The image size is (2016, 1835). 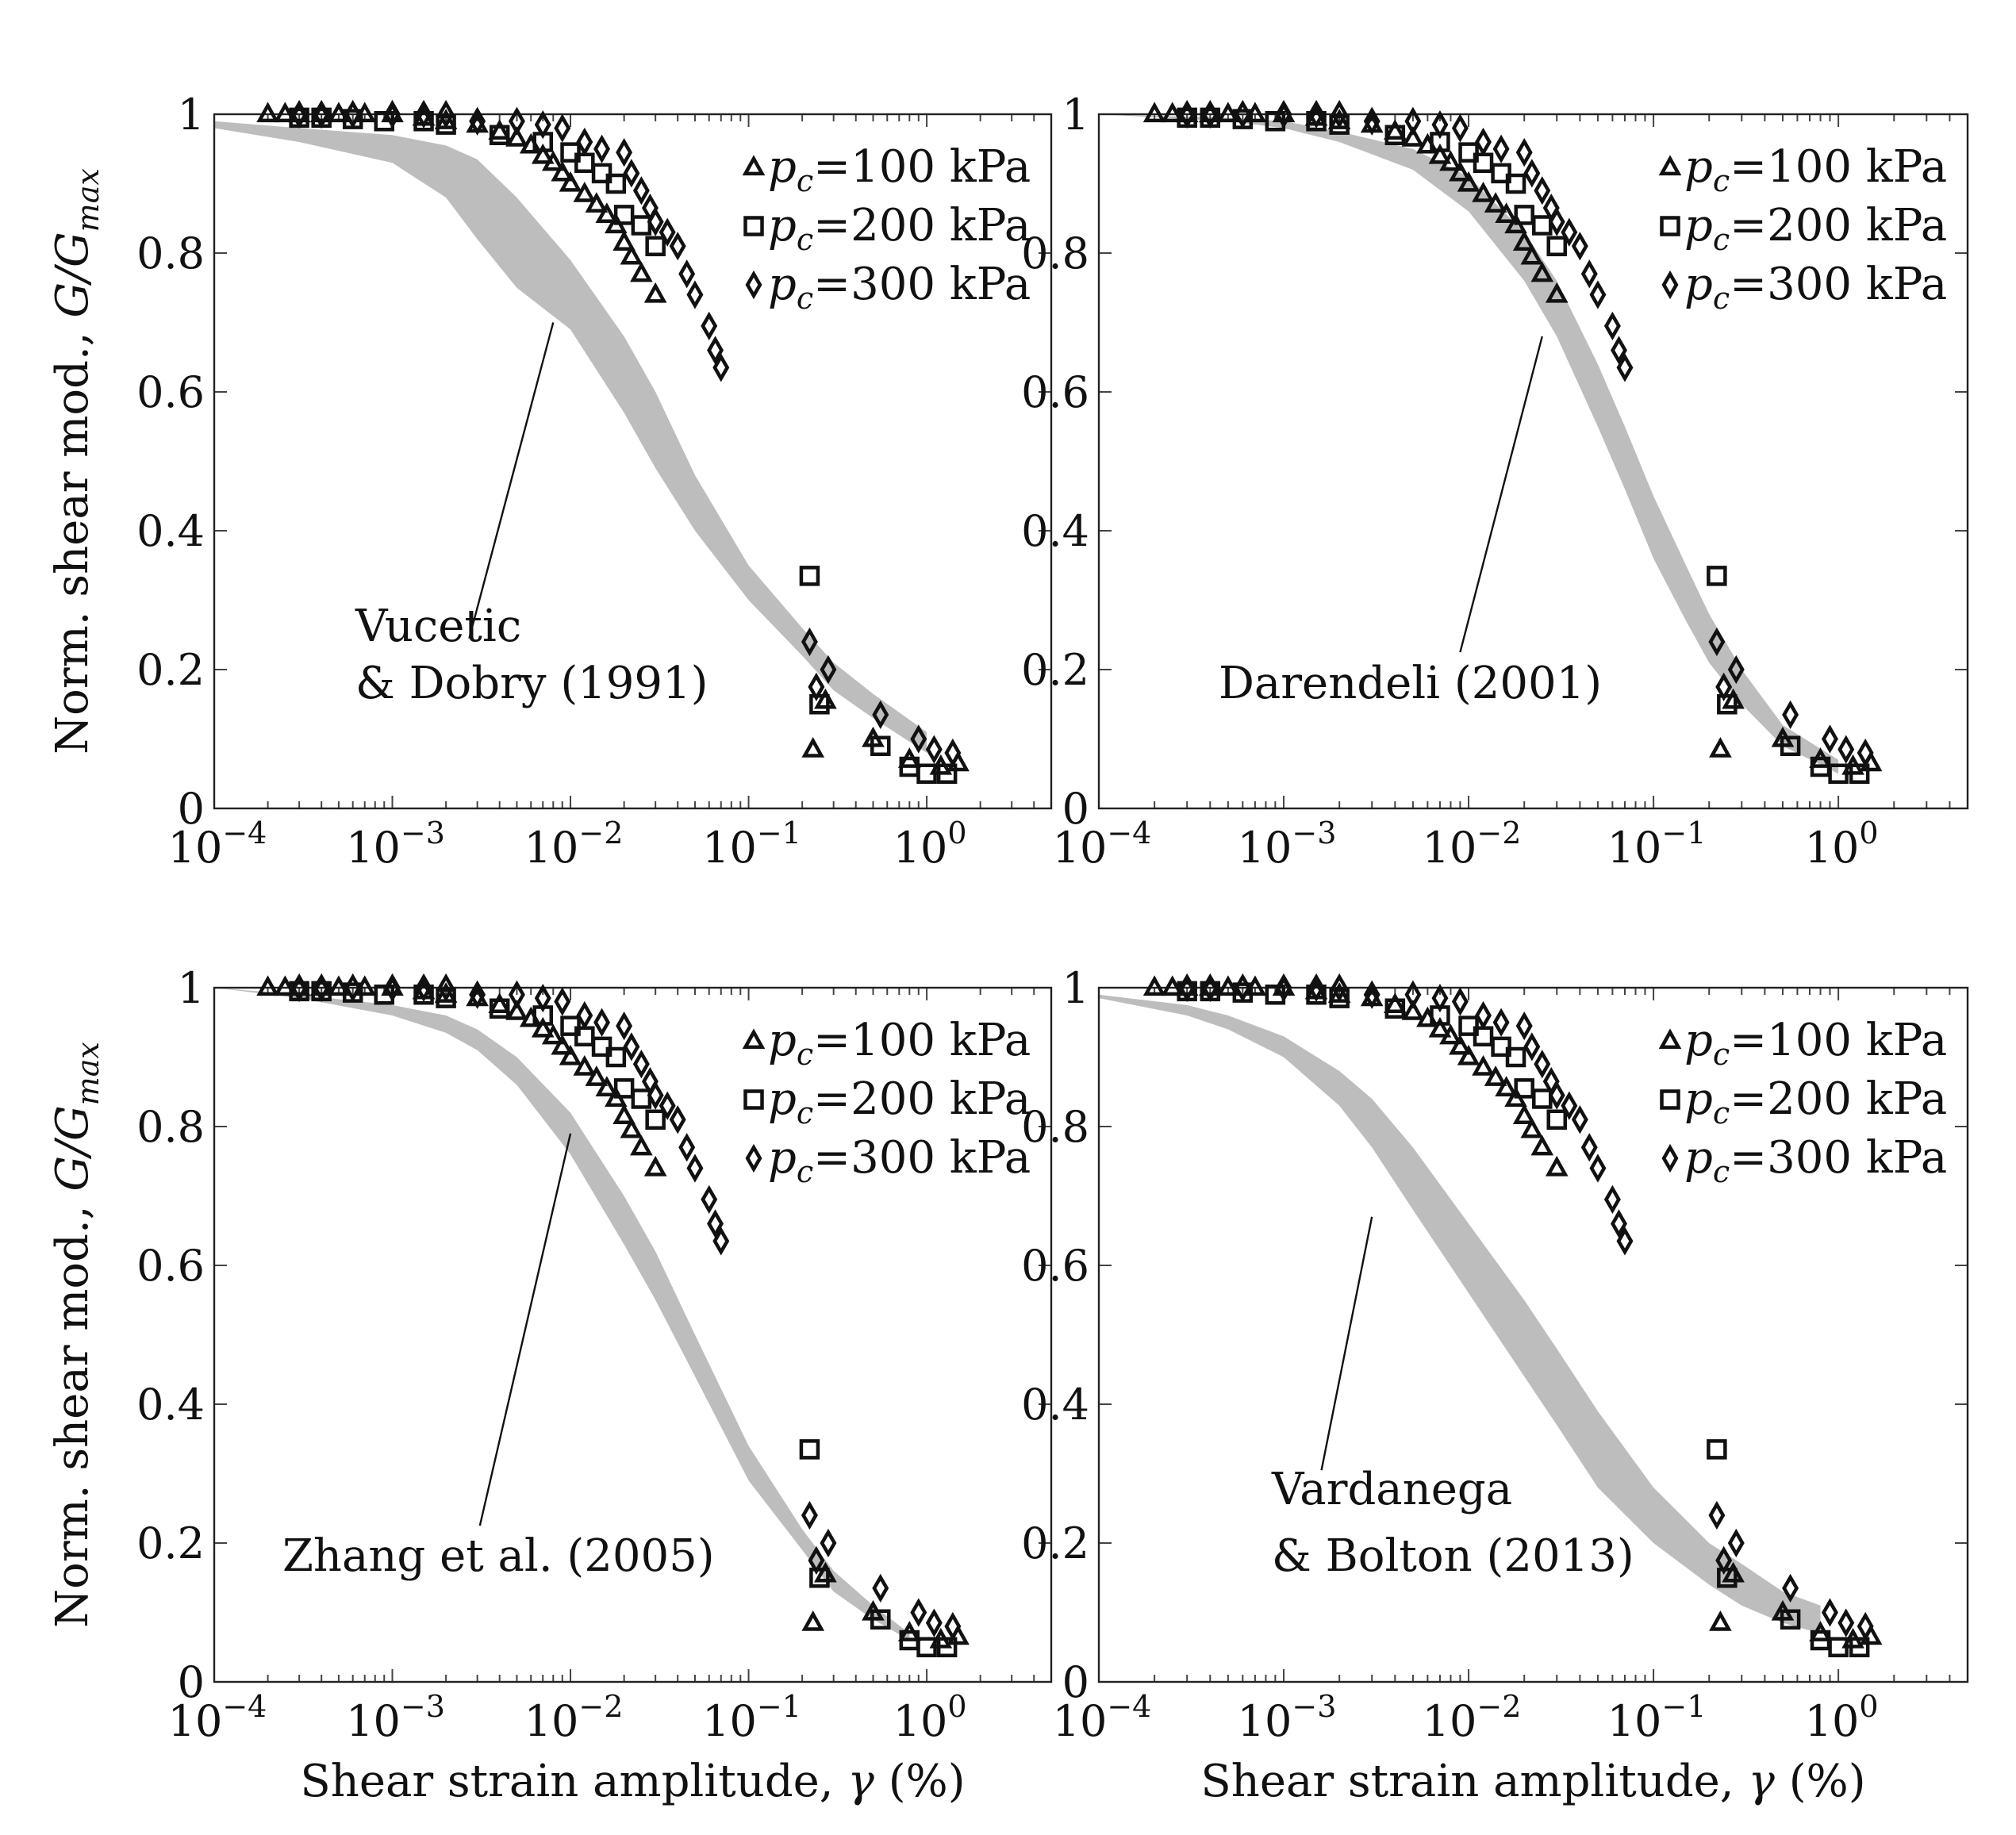 What do you see at coordinates (753, 285) in the screenshot?
I see `legend-marker-diamond` at bounding box center [753, 285].